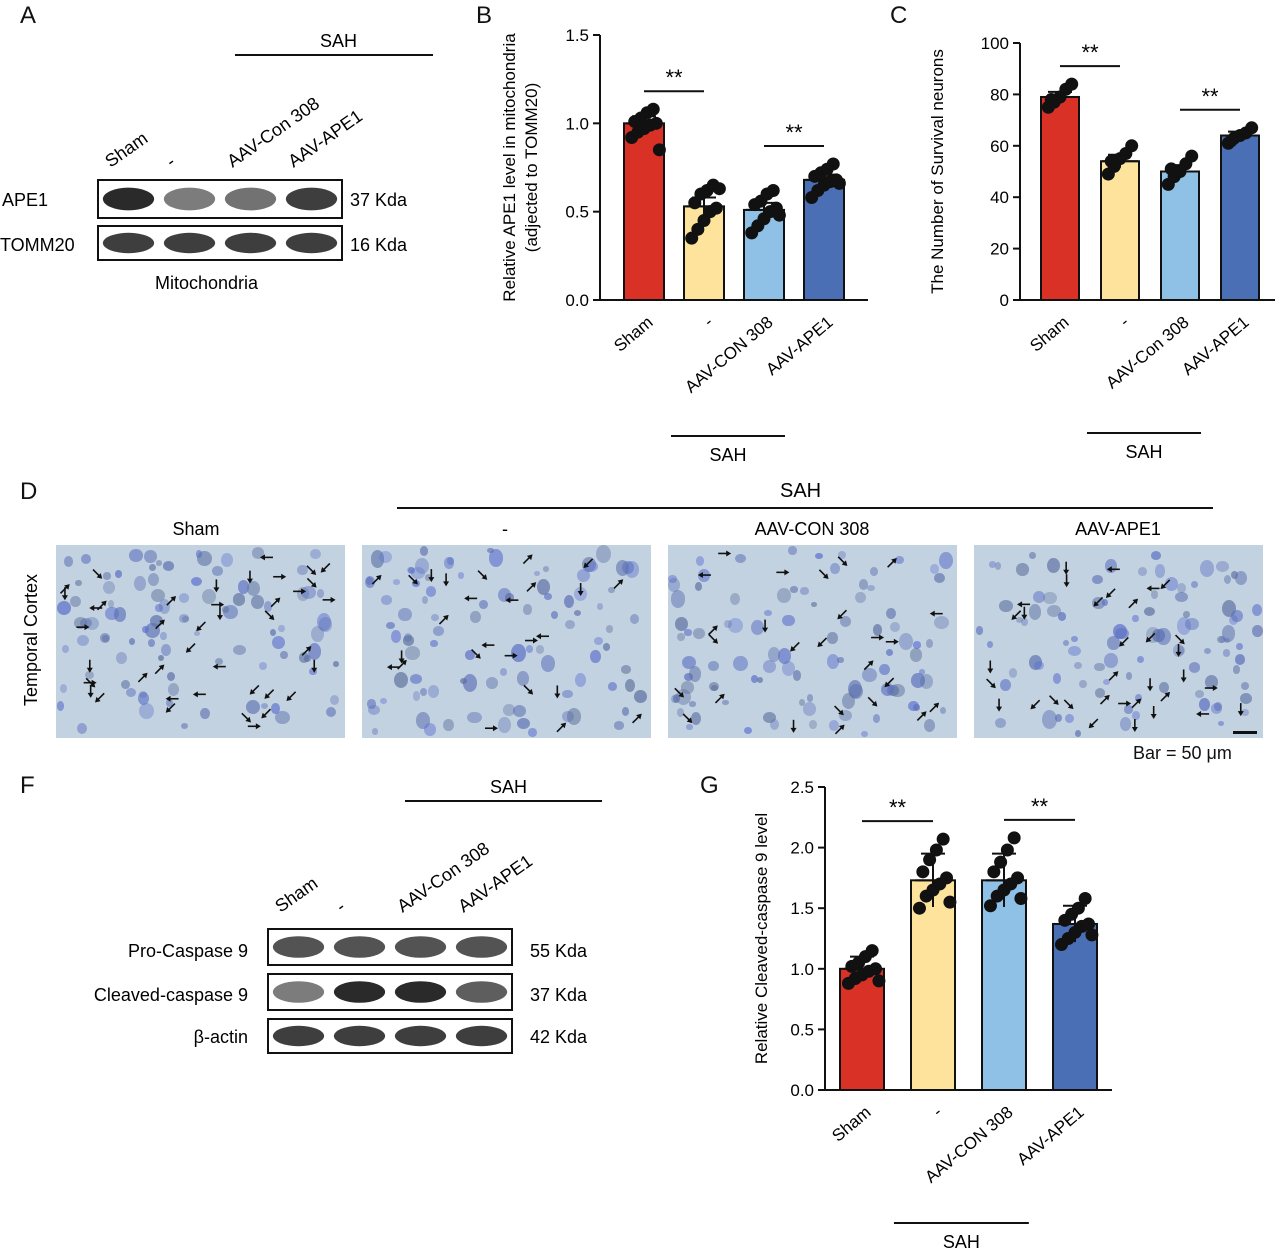  I want to click on col-label-ape1: AAV-APE1, so click(1118, 529).